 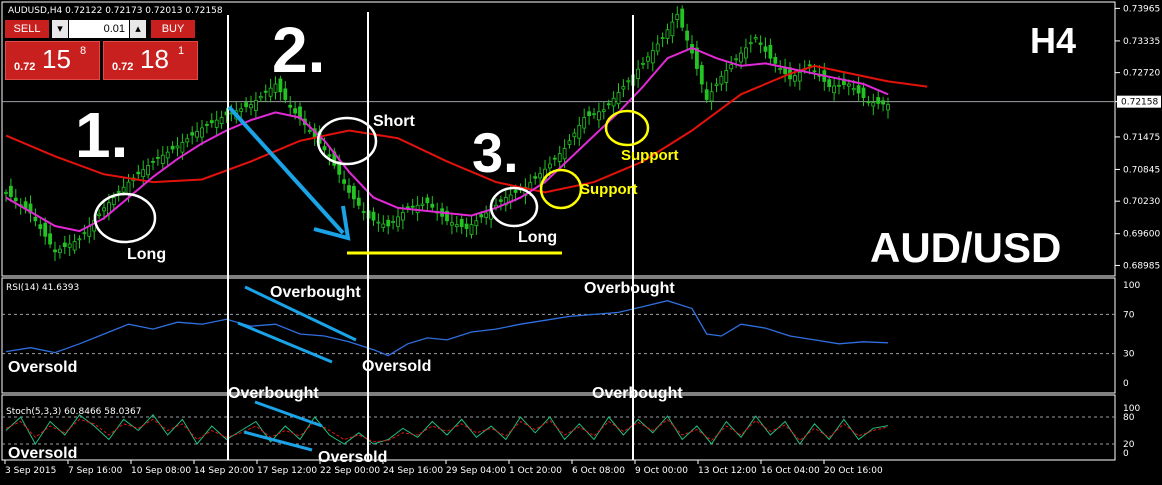 What do you see at coordinates (224, 471) in the screenshot?
I see `time-tick-label: 14 Sep 20:00` at bounding box center [224, 471].